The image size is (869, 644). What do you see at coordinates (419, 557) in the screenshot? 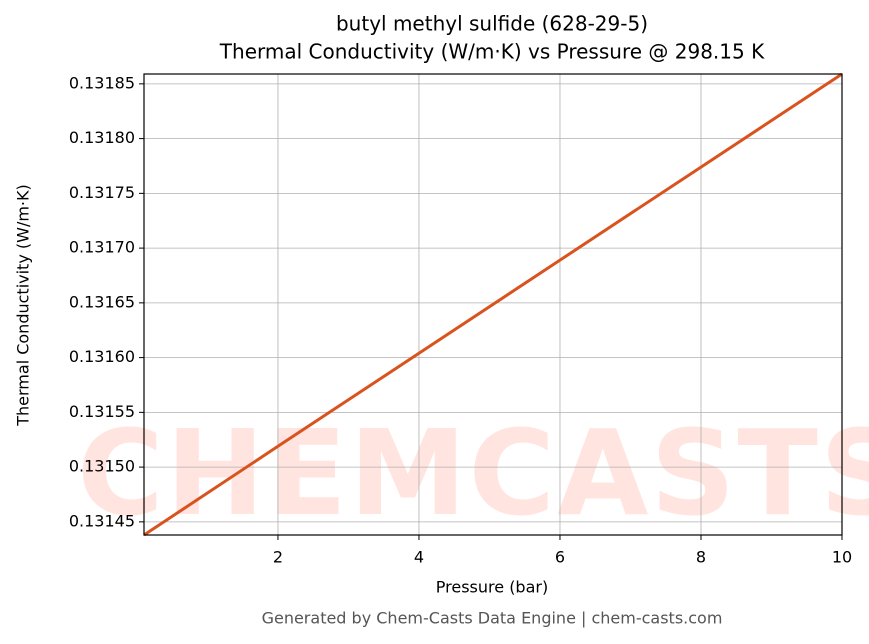
I see `x-tick-label: 4` at bounding box center [419, 557].